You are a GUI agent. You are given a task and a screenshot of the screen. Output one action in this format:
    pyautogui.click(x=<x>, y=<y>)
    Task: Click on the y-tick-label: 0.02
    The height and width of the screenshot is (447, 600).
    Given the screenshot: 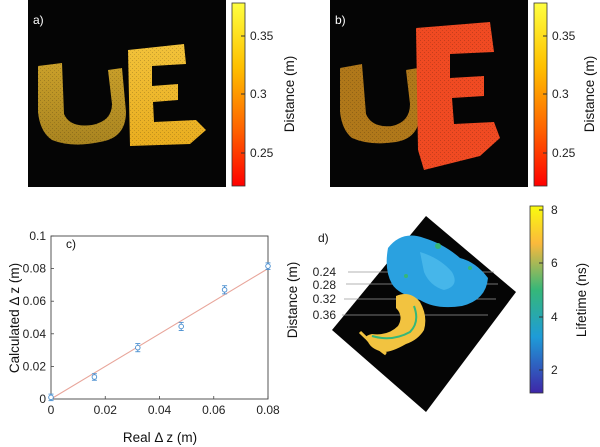 What is the action you would take?
    pyautogui.click(x=35, y=366)
    